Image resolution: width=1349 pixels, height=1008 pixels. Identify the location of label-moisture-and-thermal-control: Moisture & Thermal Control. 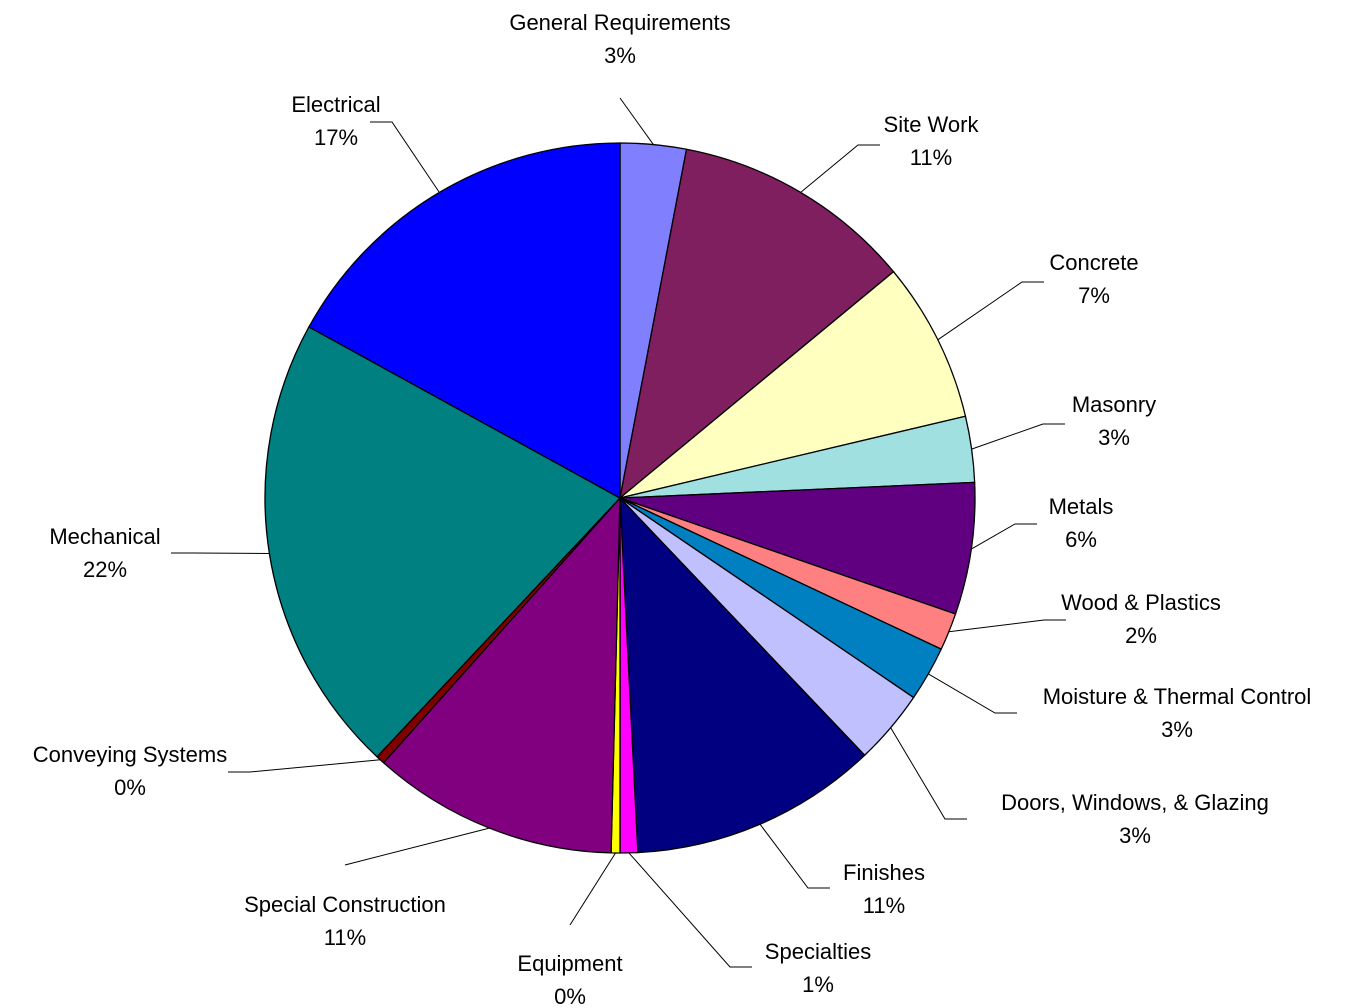
(1177, 696).